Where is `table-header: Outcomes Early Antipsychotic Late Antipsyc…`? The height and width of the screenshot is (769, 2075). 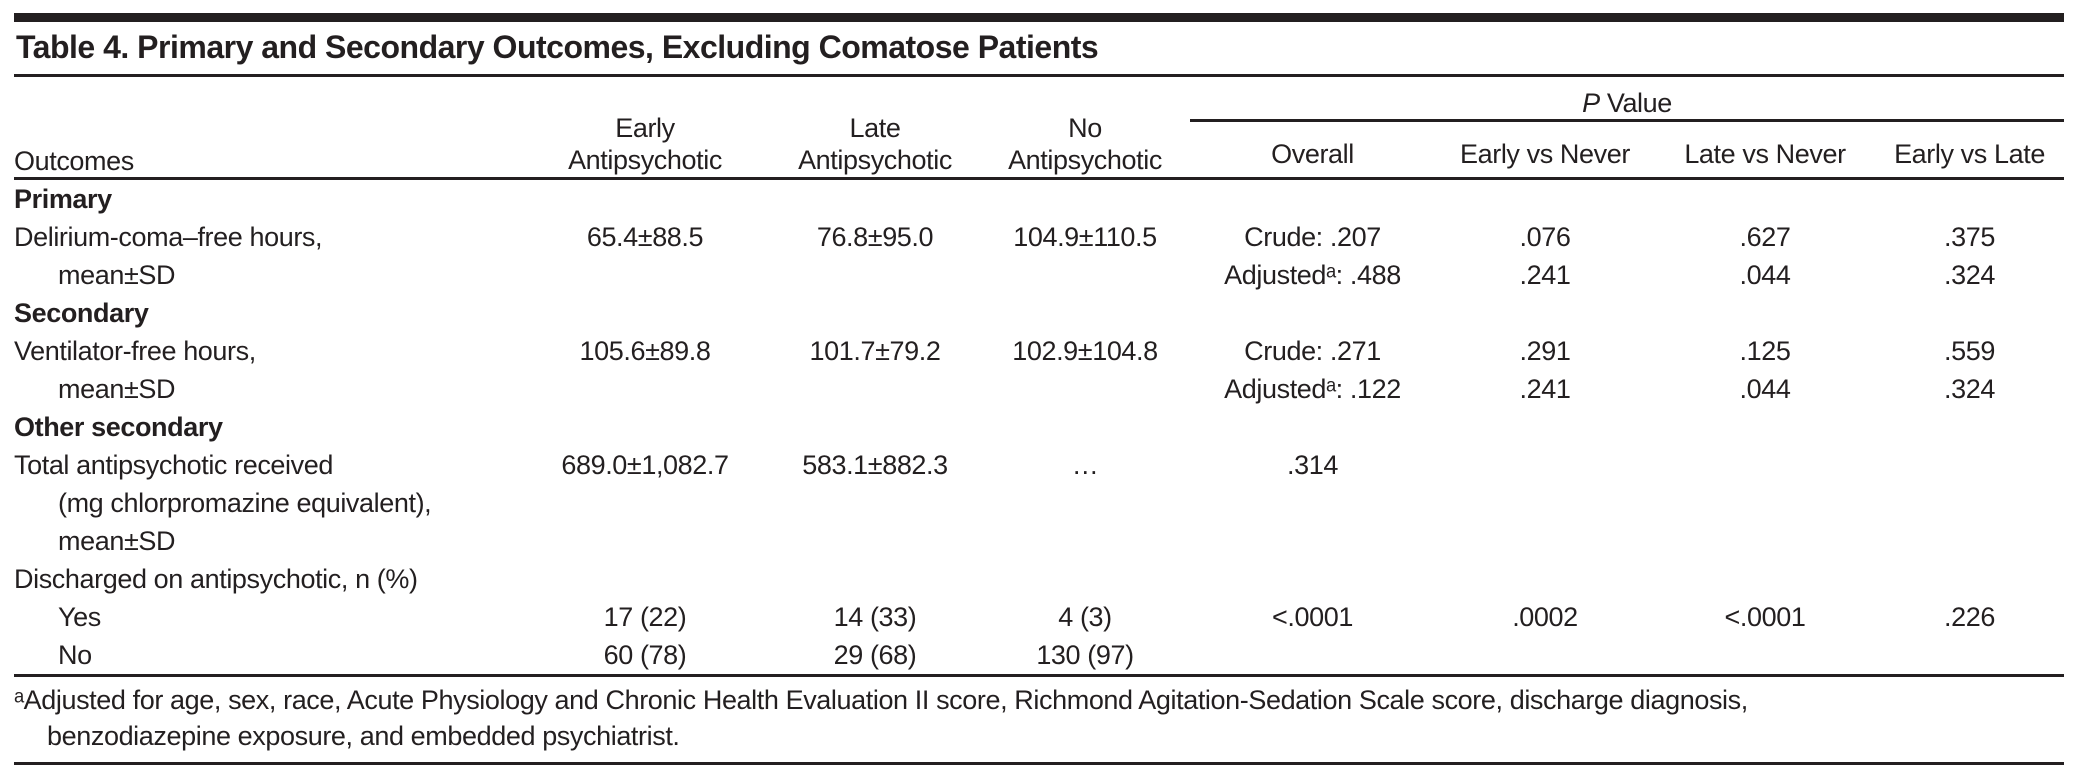
table-header: Outcomes Early Antipsychotic Late Antipsyc… is located at coordinates (1039, 128).